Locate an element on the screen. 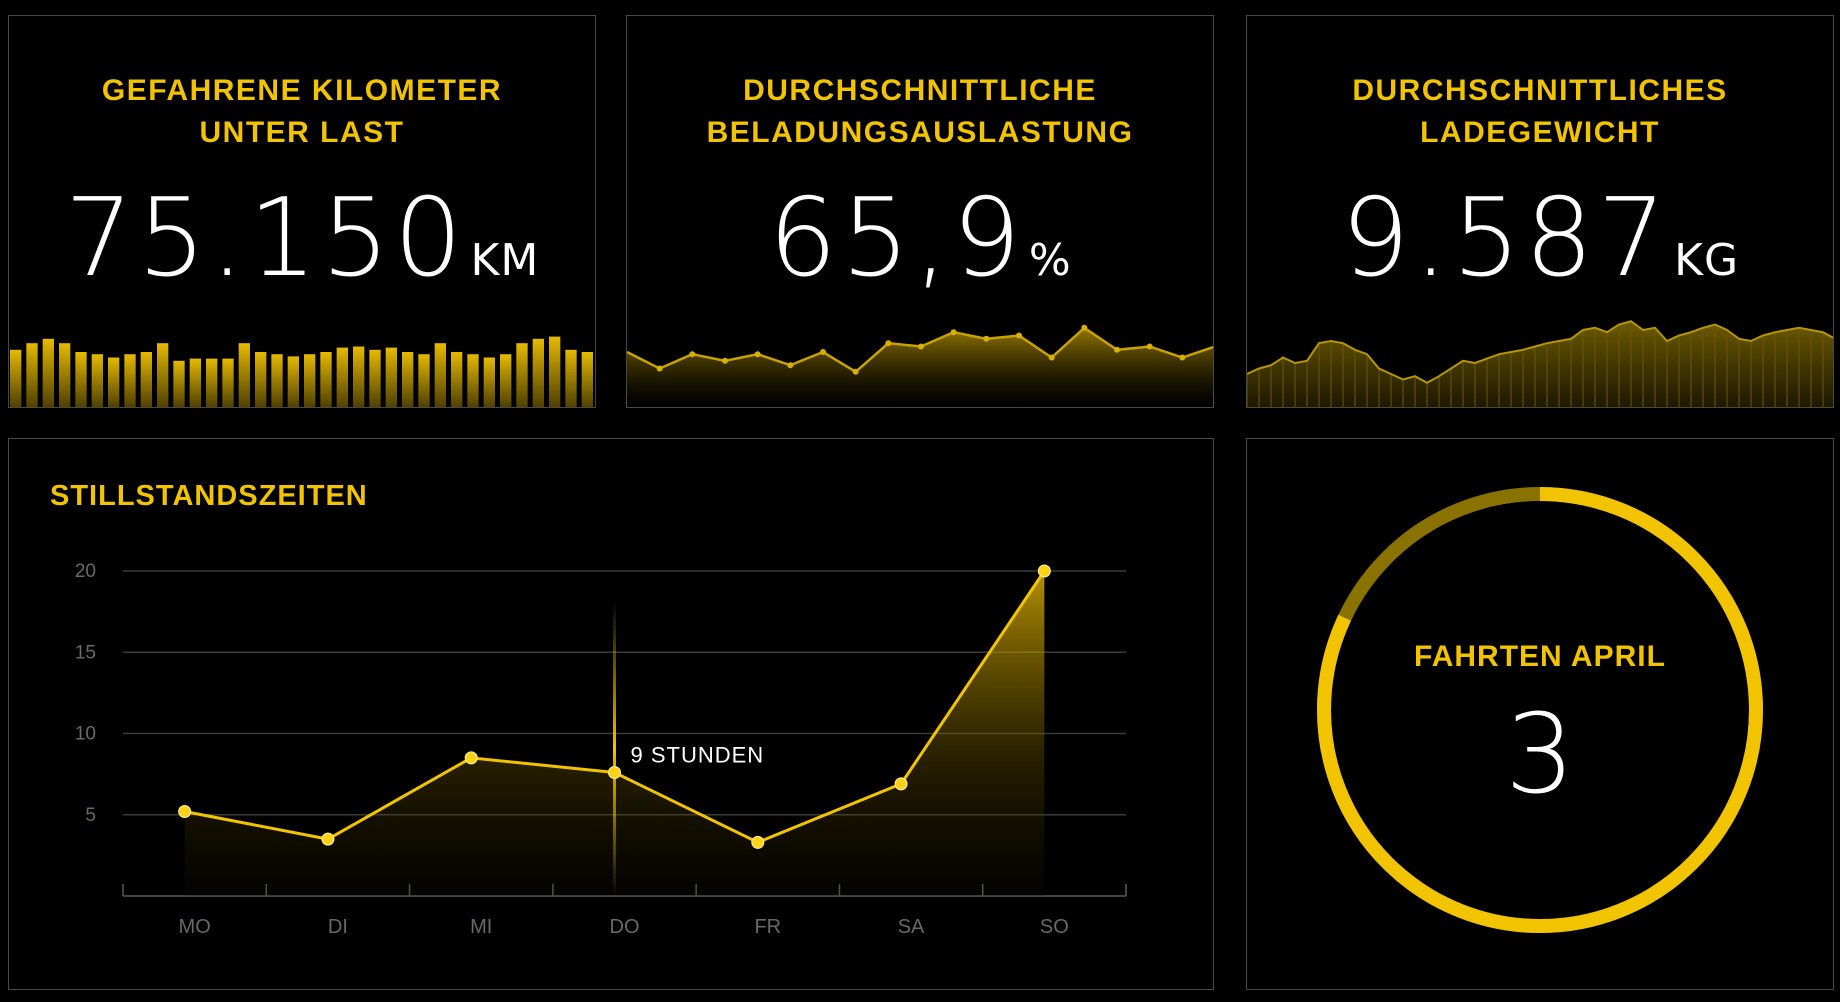 The width and height of the screenshot is (1840, 1002). x-tick-label: MO is located at coordinates (195, 927).